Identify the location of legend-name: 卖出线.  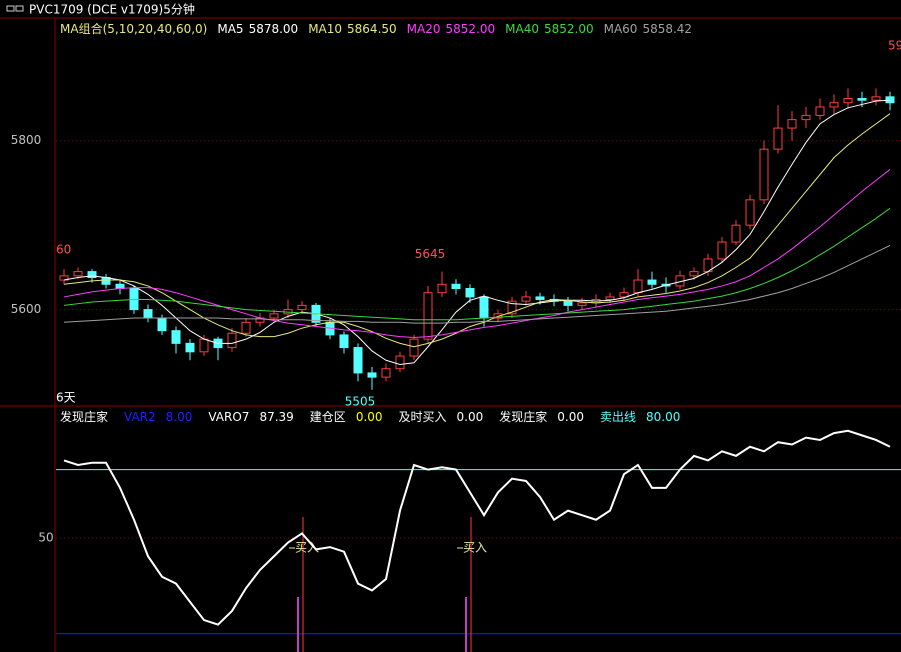
(618, 417).